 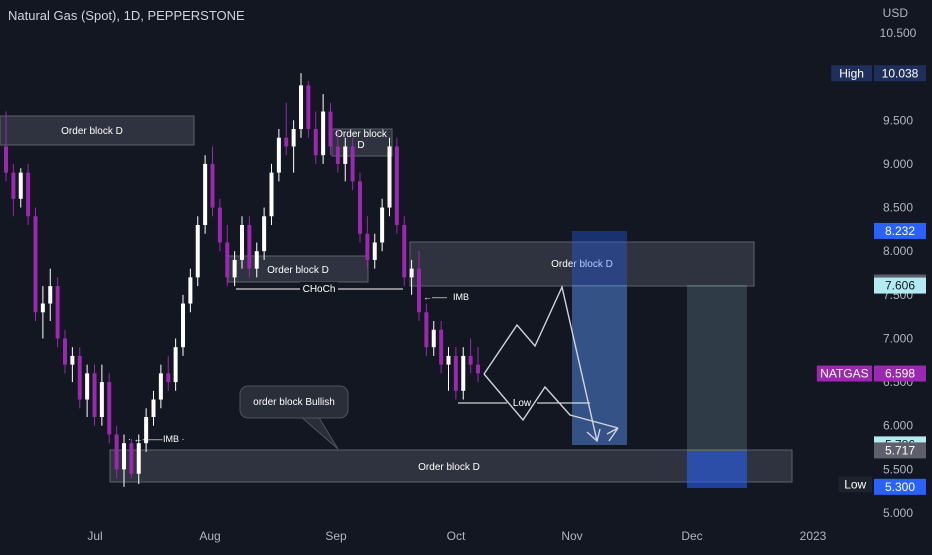 I want to click on x-tick-label: Aug, so click(x=209, y=536).